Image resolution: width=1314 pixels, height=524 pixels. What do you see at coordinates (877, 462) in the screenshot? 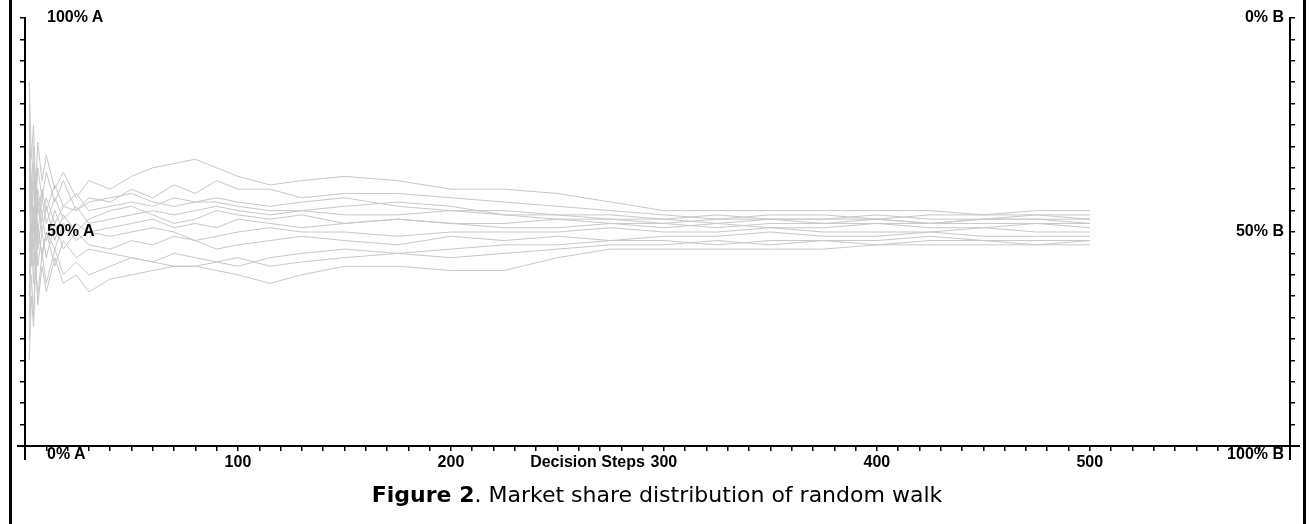
I see `x-tick-label: 400` at bounding box center [877, 462].